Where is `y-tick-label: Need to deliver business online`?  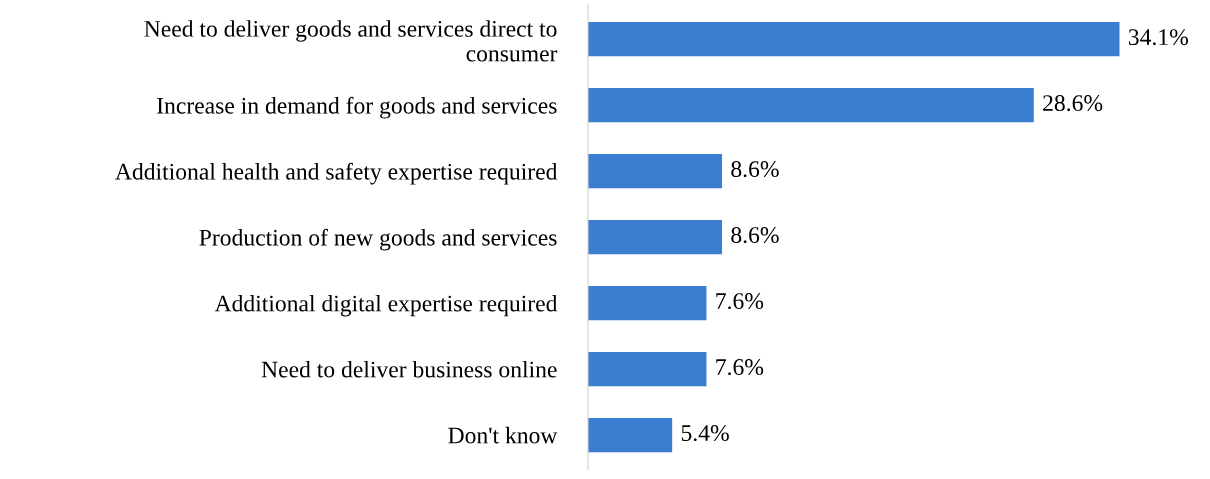
y-tick-label: Need to deliver business online is located at coordinates (409, 369).